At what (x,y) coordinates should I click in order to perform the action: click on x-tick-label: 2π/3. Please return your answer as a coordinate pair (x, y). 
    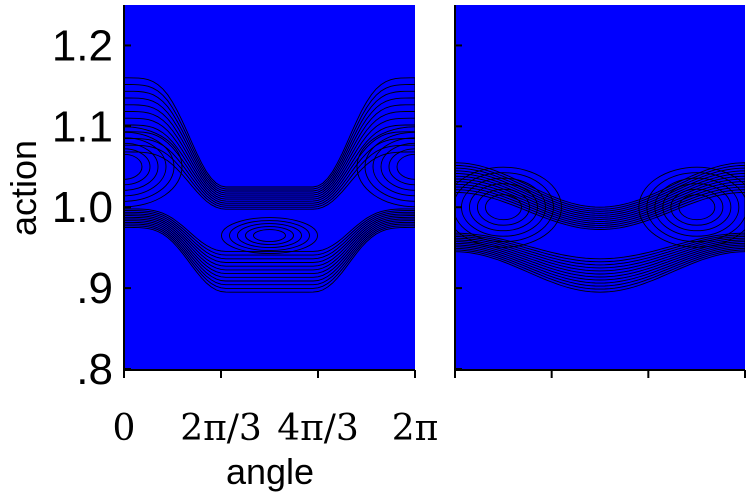
    Looking at the image, I should click on (221, 428).